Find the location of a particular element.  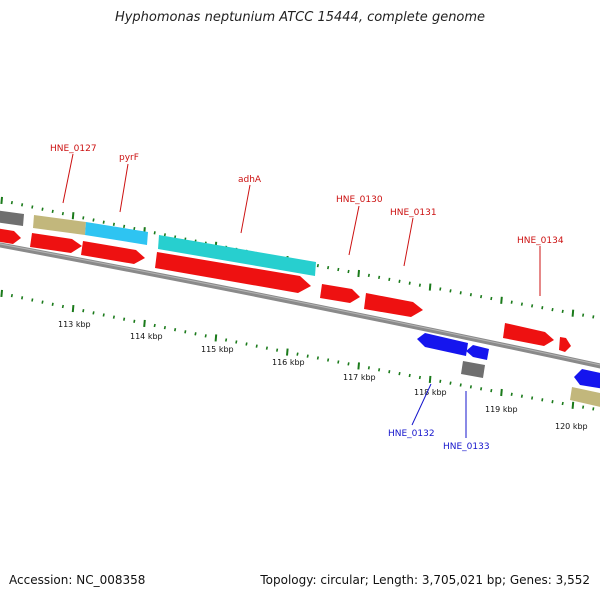

tick-label-114: 114 kbp is located at coordinates (146, 336).